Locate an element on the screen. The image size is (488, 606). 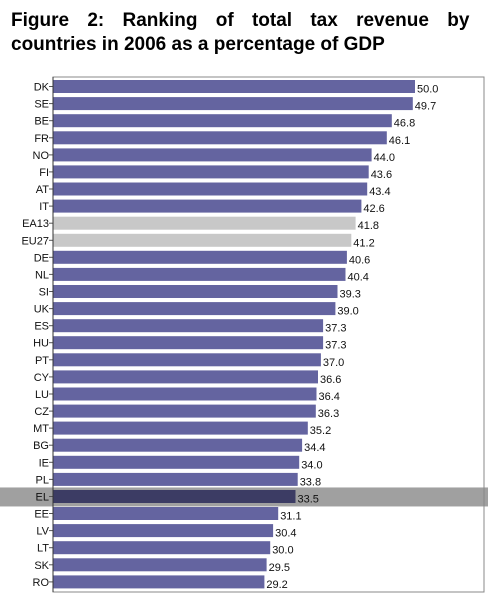
value-label: 33.5 is located at coordinates (308, 500).